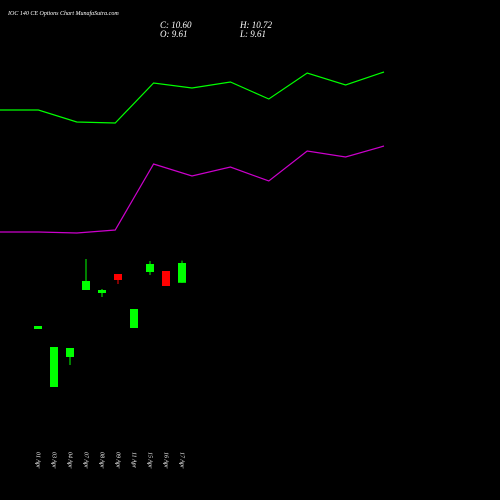 The height and width of the screenshot is (500, 500). I want to click on x-tick-label: 03 Apr, so click(54, 460).